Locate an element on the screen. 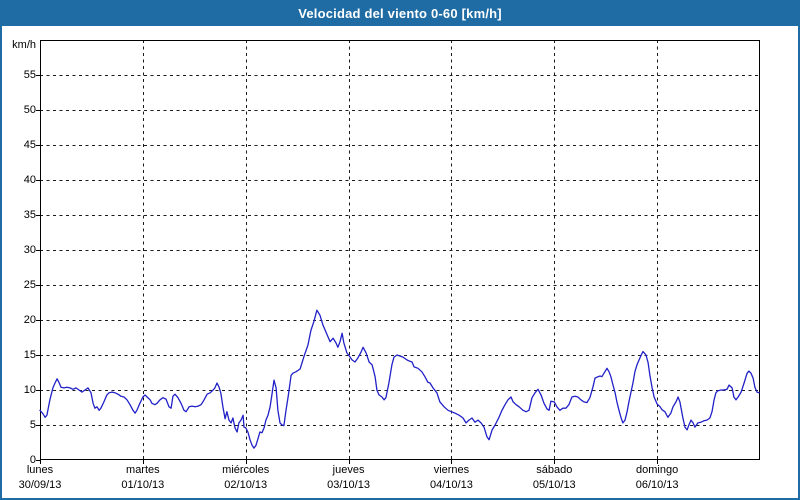 This screenshot has width=800, height=500. x-axis-day-label: domingo 06/10/13 is located at coordinates (657, 478).